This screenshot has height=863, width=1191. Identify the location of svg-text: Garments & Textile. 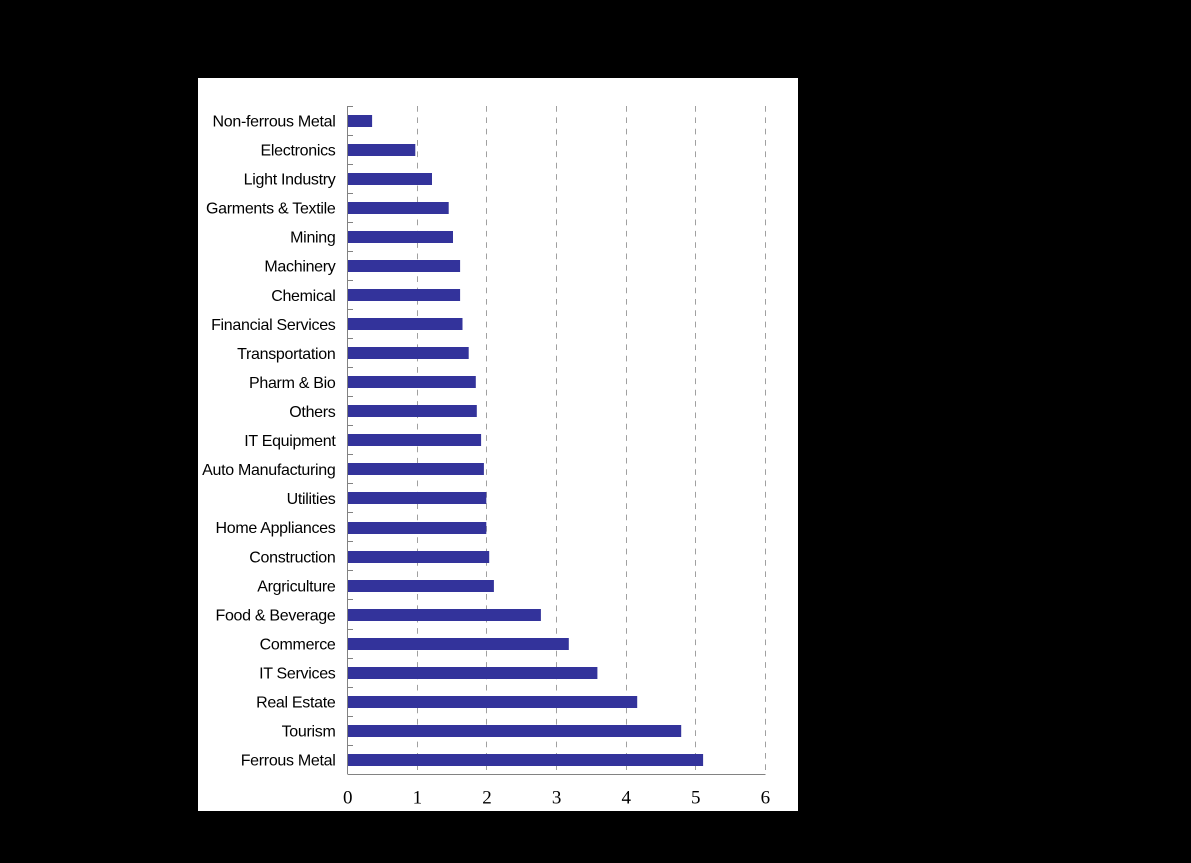
(271, 209).